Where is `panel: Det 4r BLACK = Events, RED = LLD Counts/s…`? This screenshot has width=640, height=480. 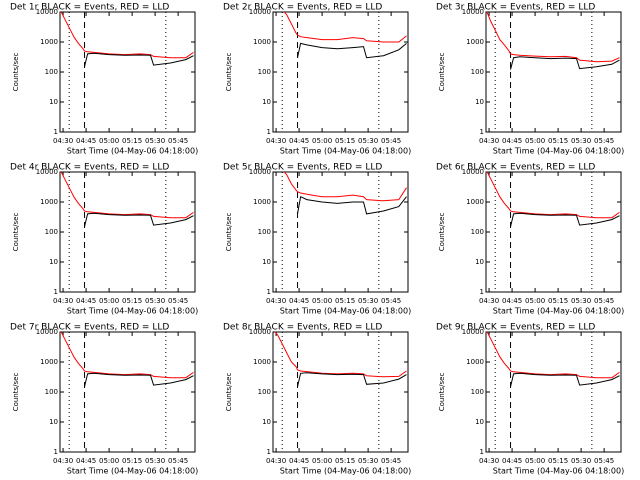
panel: Det 4r BLACK = Events, RED = LLD Counts/s… is located at coordinates (104, 239).